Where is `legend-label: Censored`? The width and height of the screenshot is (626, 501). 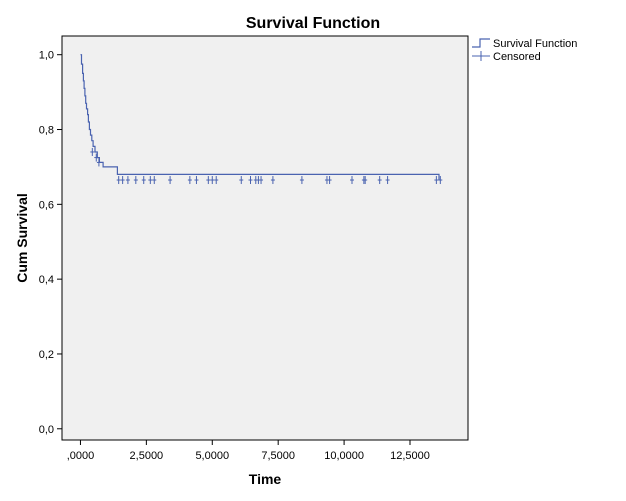
legend-label: Censored is located at coordinates (517, 57).